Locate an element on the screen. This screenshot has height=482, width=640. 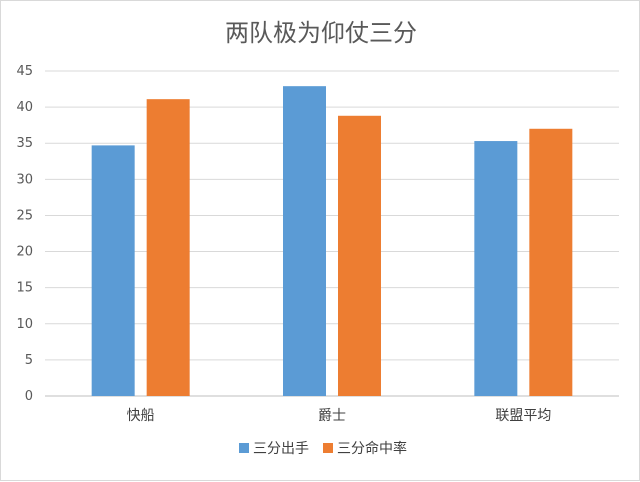
y-tick-label: 25 is located at coordinates (24, 215).